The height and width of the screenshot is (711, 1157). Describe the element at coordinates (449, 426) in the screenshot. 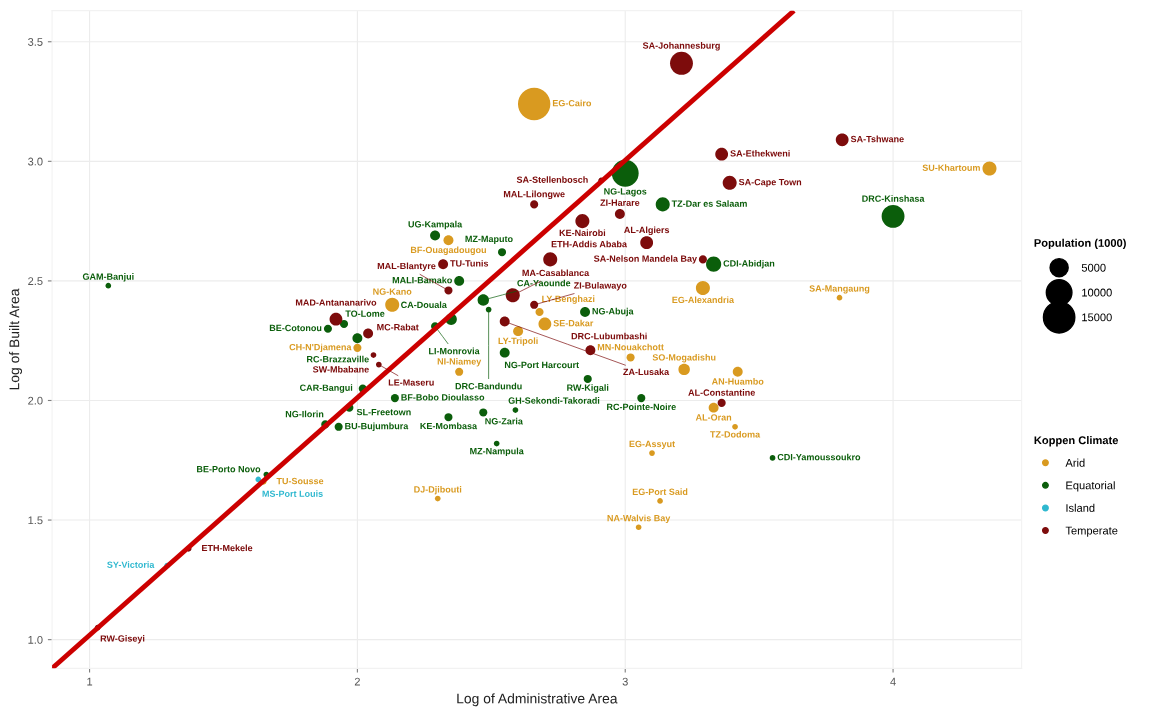

I see `annotation: KE-Mombasa` at that location.